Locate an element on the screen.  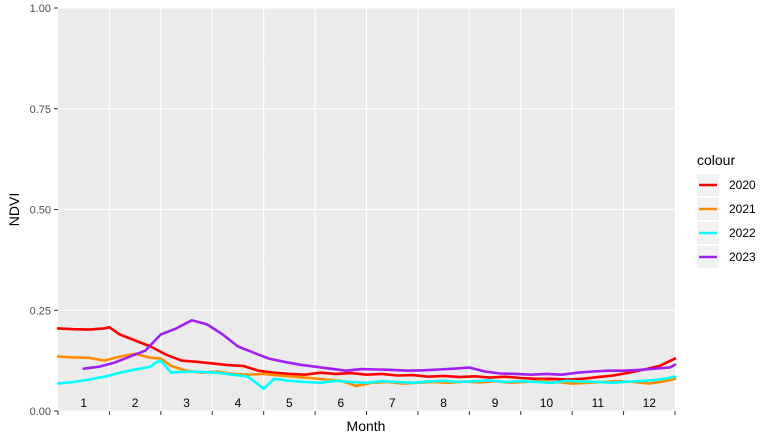
legend-title: colour is located at coordinates (716, 160).